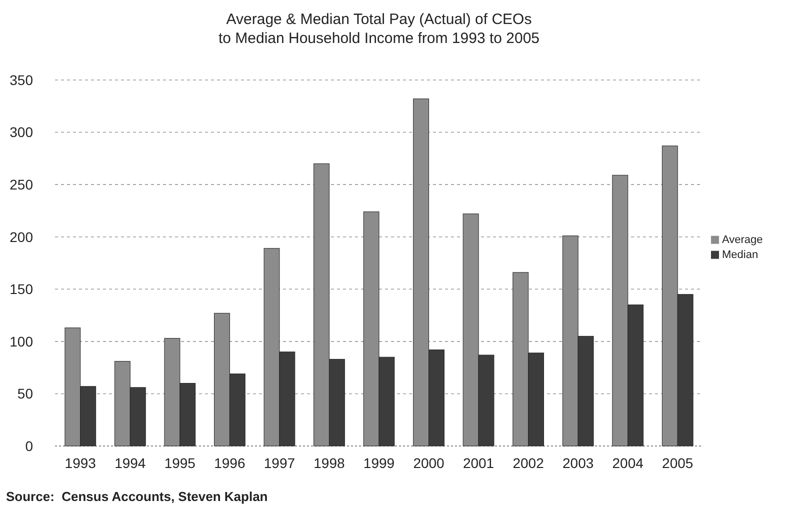  What do you see at coordinates (22, 341) in the screenshot?
I see `y-tick-label: 100` at bounding box center [22, 341].